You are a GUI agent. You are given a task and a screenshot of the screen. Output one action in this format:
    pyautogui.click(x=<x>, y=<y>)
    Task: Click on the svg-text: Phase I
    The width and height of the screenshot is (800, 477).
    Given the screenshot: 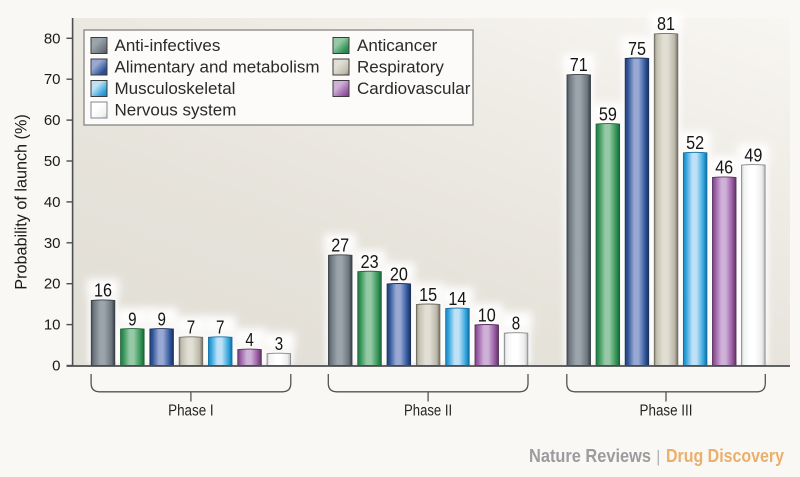 What is the action you would take?
    pyautogui.click(x=191, y=411)
    